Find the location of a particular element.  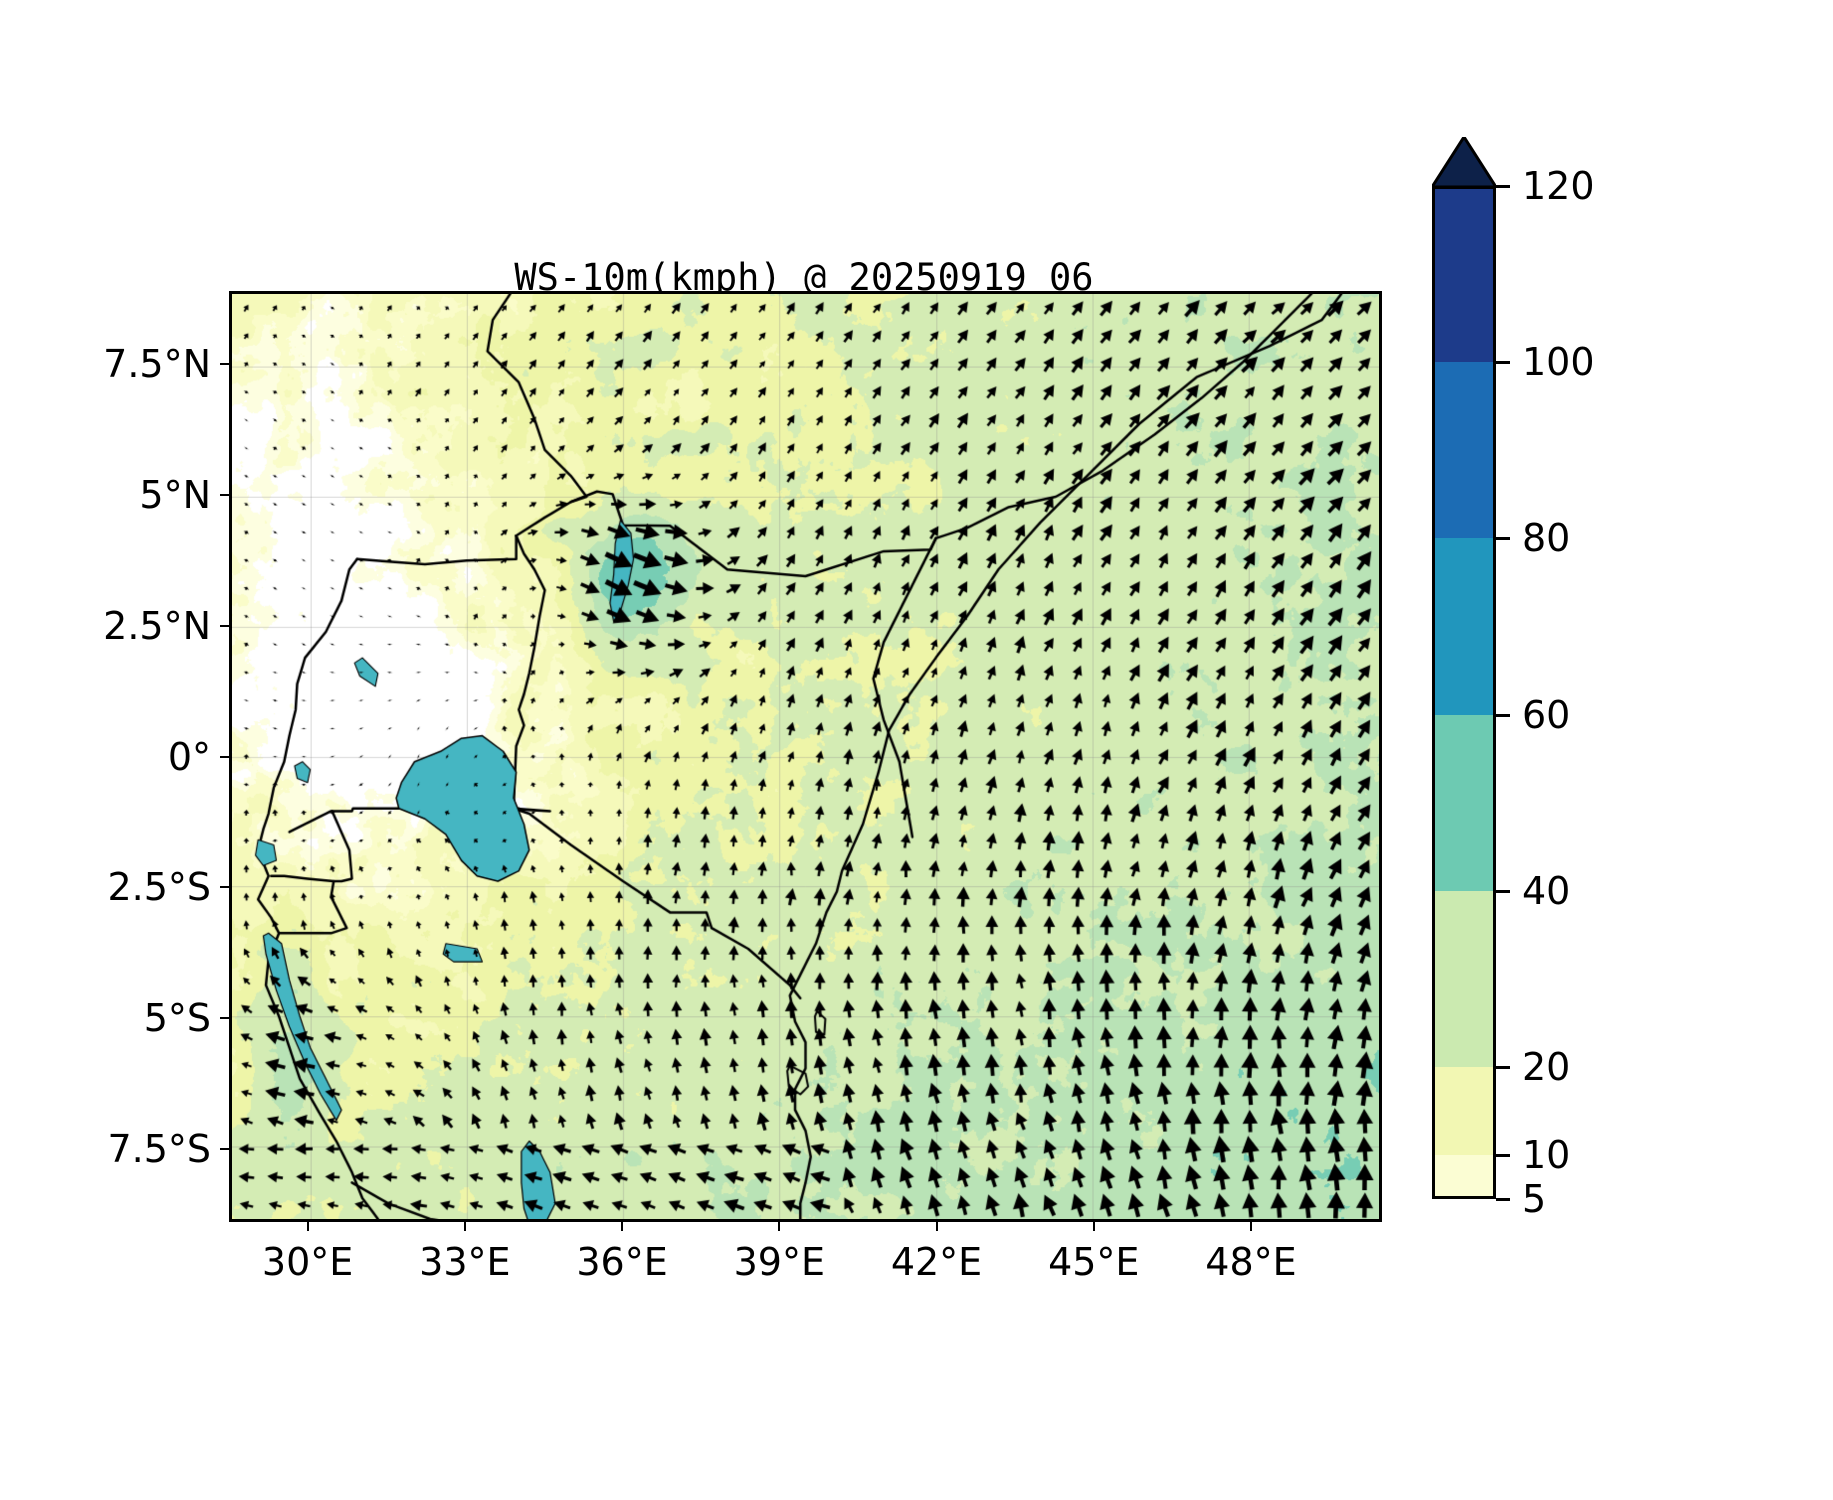

y-tick-label: 7.5°N is located at coordinates (157, 364).